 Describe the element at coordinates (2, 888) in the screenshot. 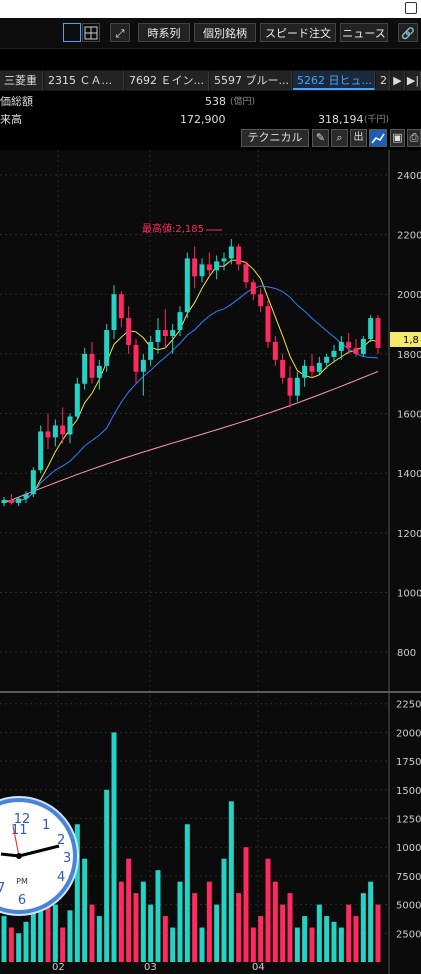

I see `svg-text: 7` at that location.